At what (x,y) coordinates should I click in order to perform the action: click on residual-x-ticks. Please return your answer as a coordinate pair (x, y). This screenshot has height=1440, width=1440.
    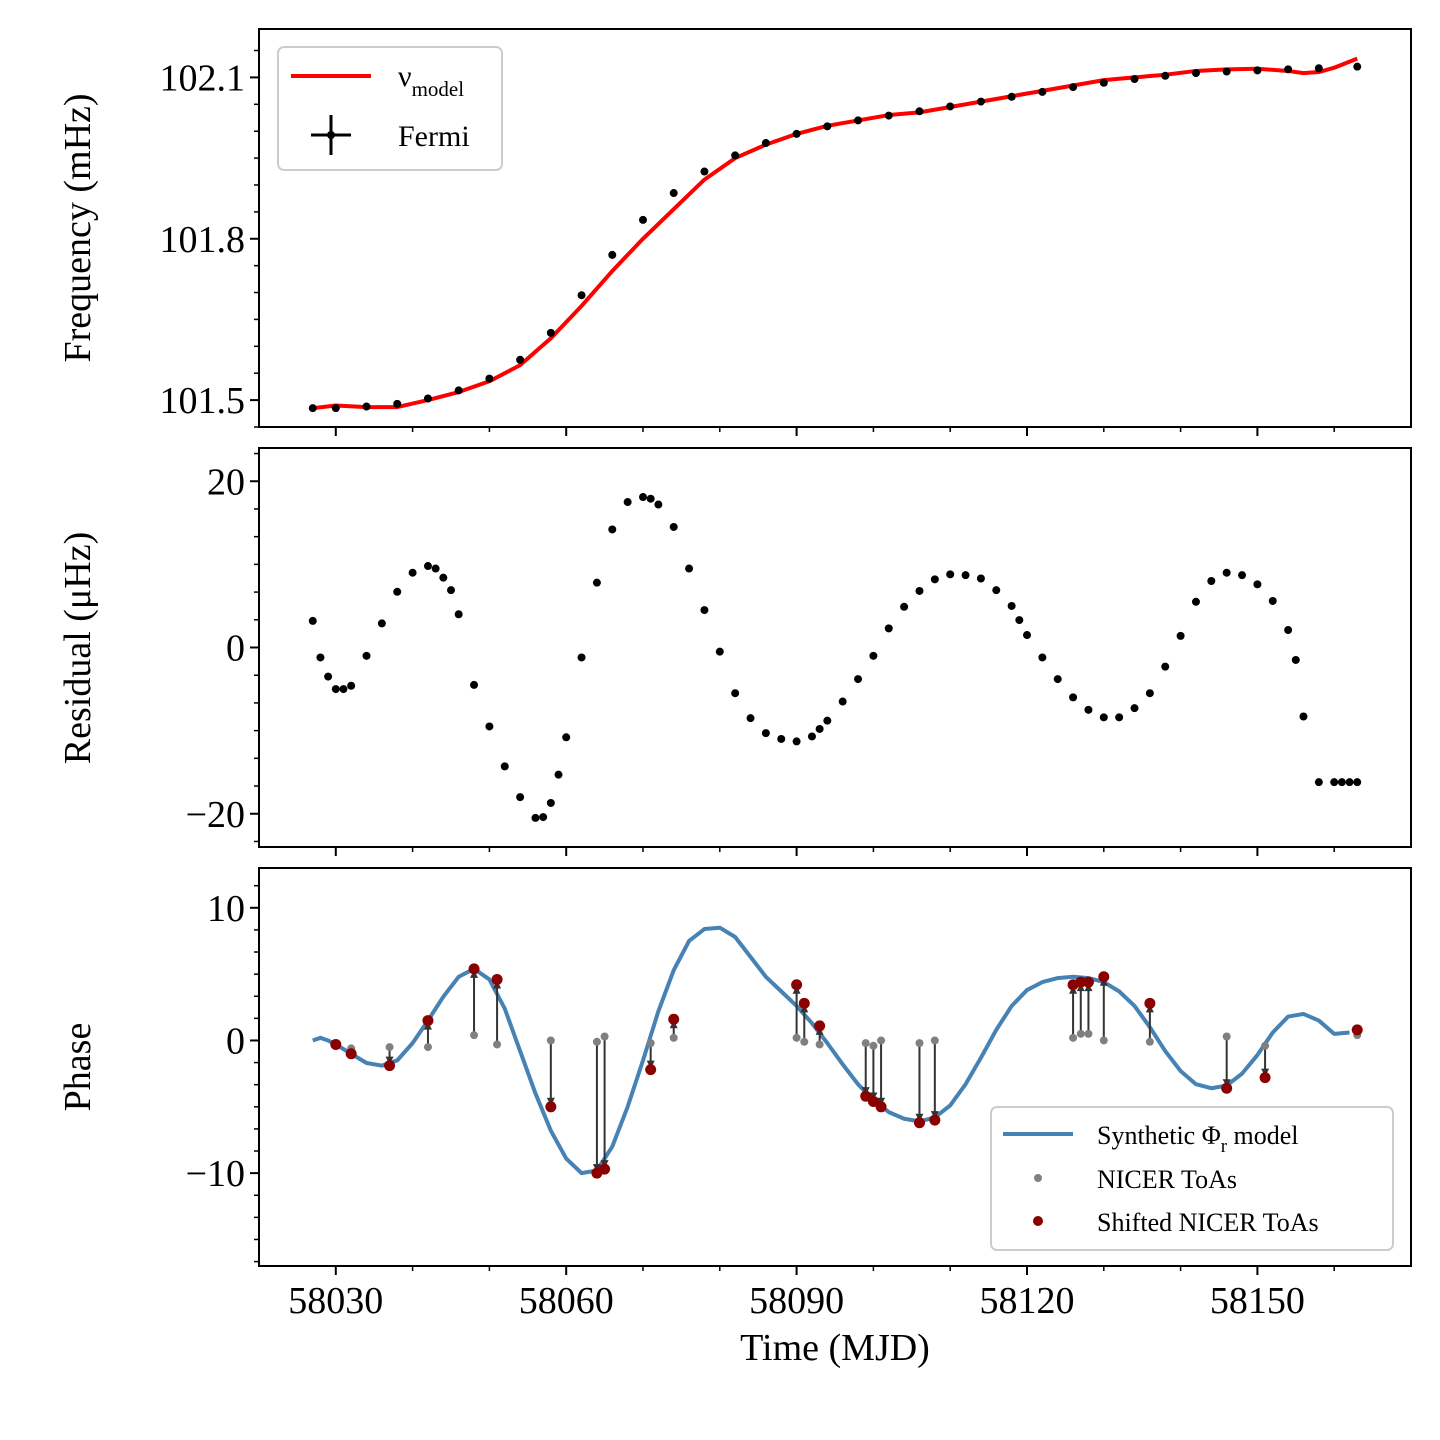
    Looking at the image, I should click on (834, 851).